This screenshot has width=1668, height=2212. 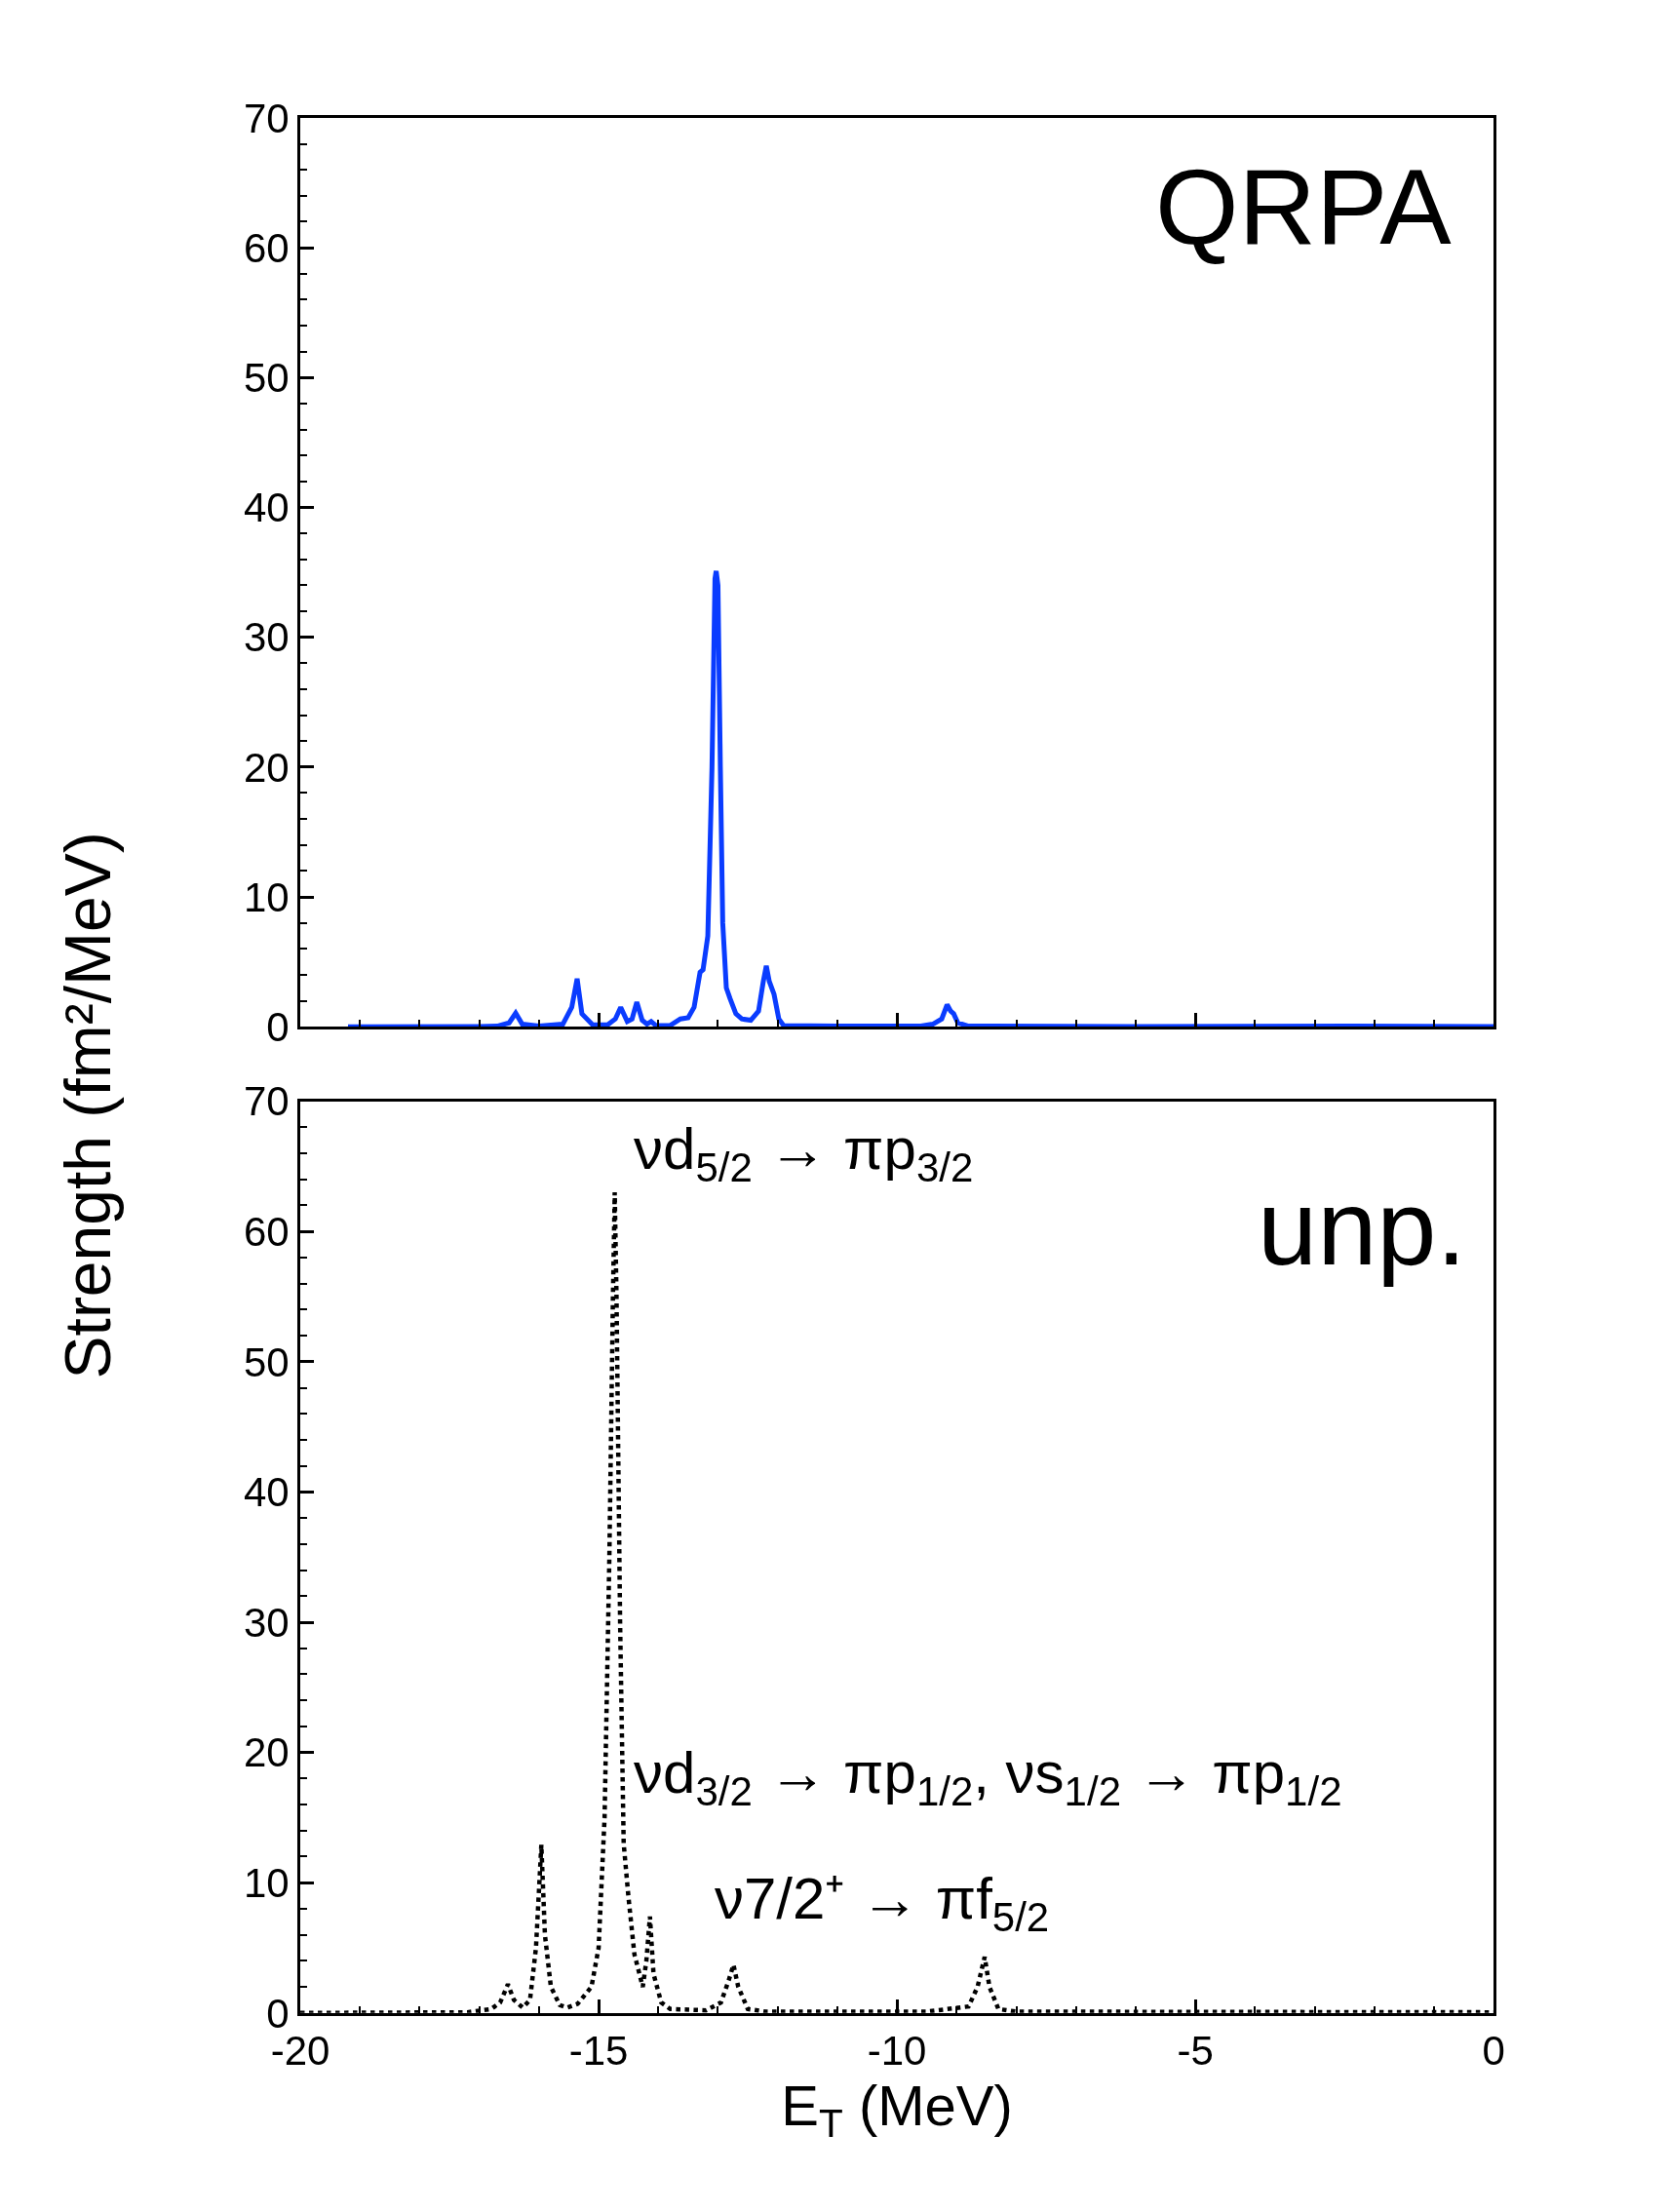 What do you see at coordinates (1195, 2051) in the screenshot?
I see `x-tick-label: -5` at bounding box center [1195, 2051].